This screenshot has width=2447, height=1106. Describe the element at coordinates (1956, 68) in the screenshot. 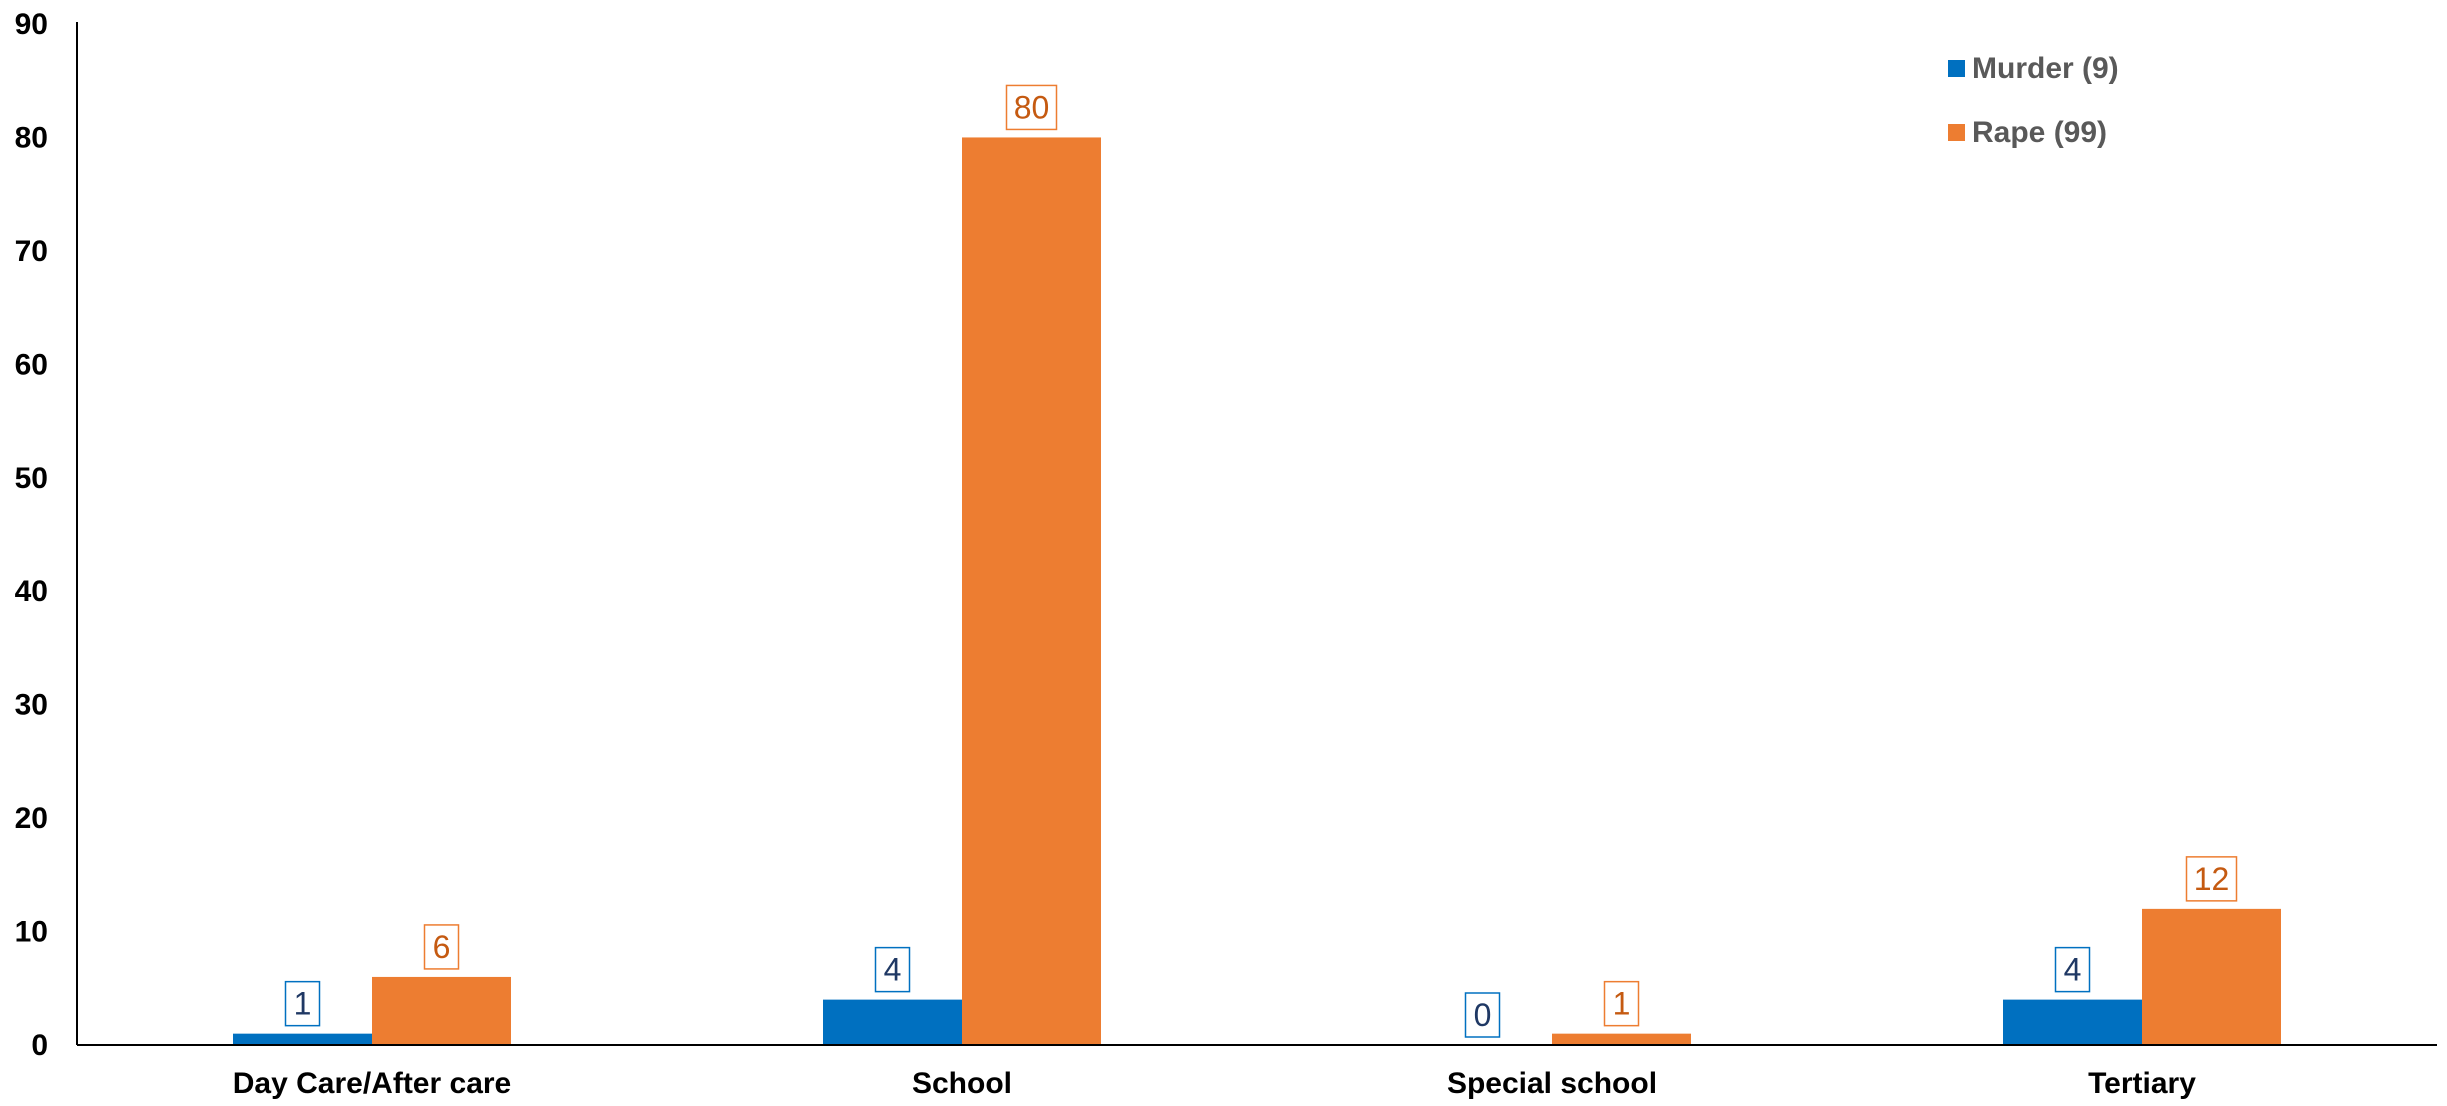

I see `legend-swatch-murder` at that location.